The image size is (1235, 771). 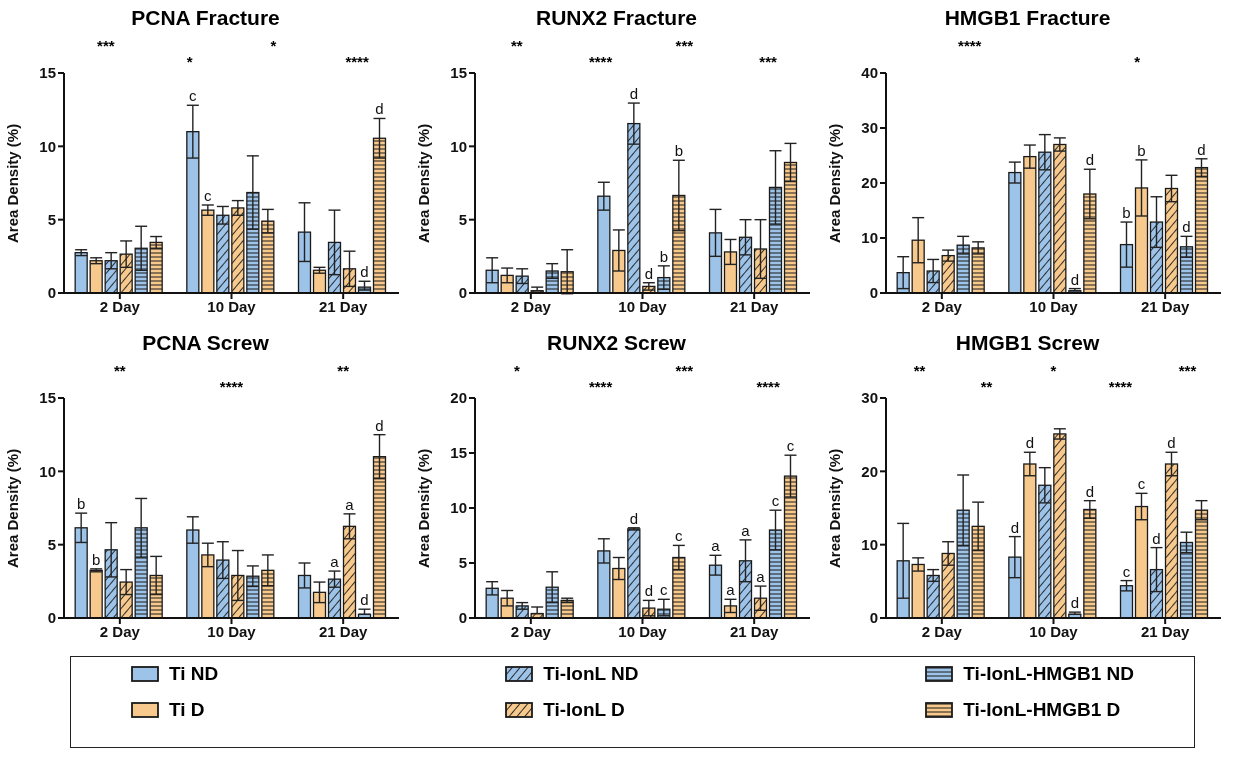 I want to click on chart-title: HMGB1 Fracture, so click(x=1027, y=18).